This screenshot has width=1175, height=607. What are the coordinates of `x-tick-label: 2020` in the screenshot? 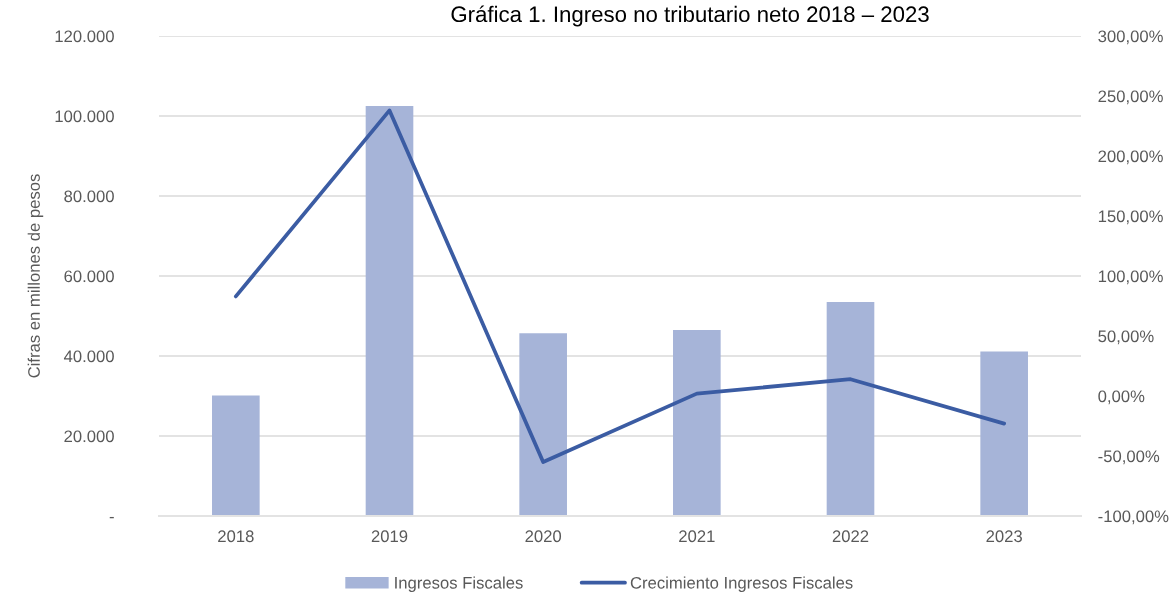 It's located at (543, 536).